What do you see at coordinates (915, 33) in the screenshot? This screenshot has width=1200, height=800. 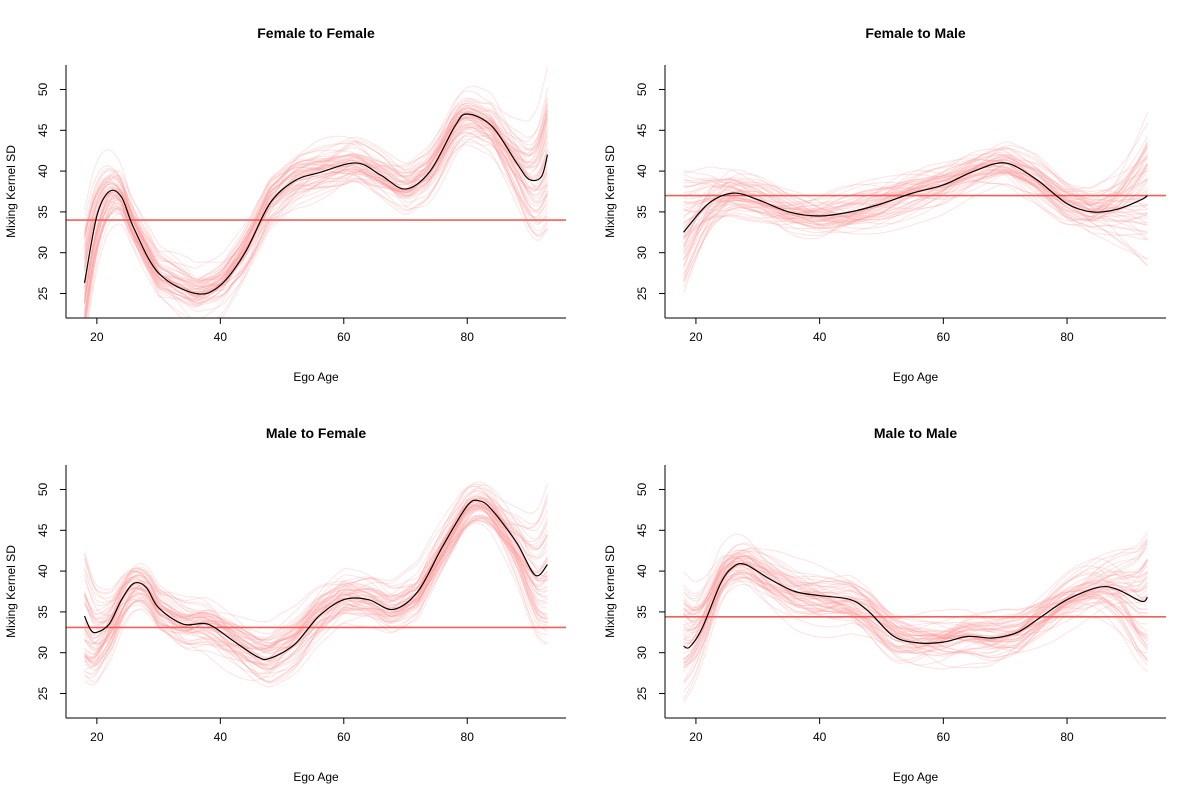 I see `panel-title: Female to Male` at bounding box center [915, 33].